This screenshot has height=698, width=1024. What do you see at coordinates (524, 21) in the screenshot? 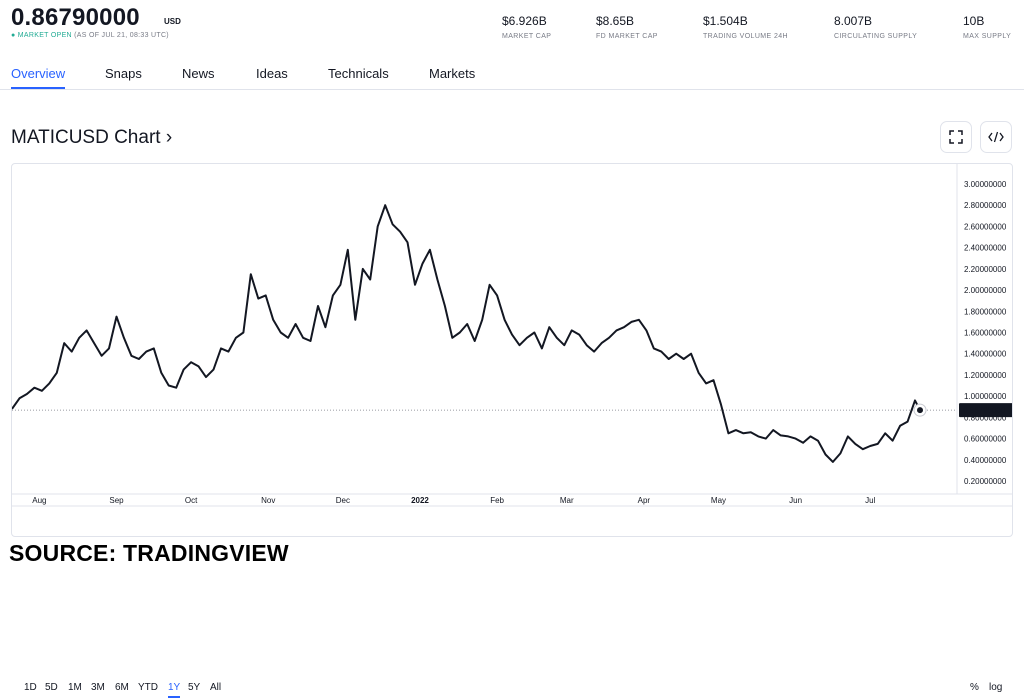
I see `stat-value: $6.926B` at bounding box center [524, 21].